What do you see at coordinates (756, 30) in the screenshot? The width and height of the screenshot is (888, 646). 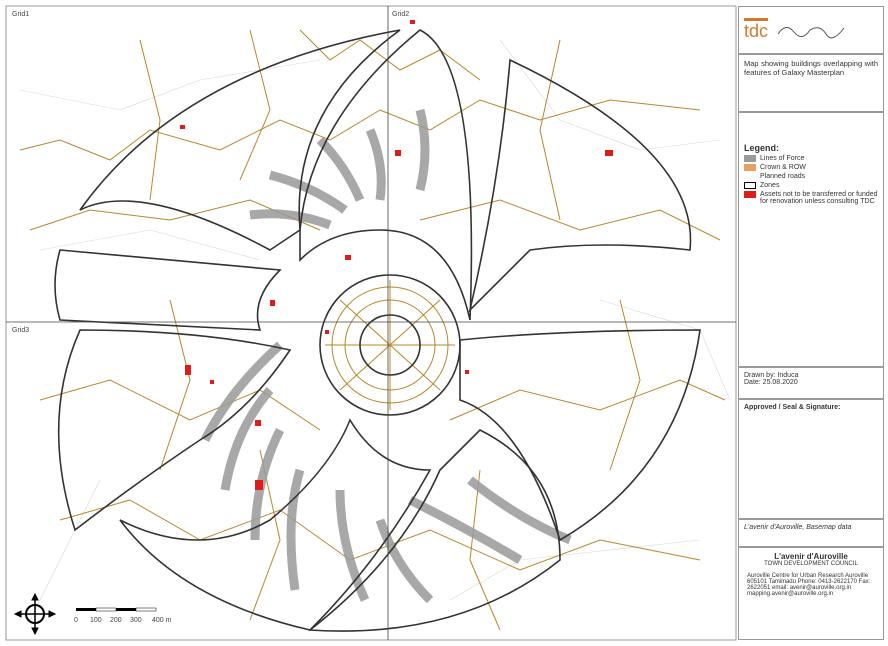 I see `logo: tdc` at bounding box center [756, 30].